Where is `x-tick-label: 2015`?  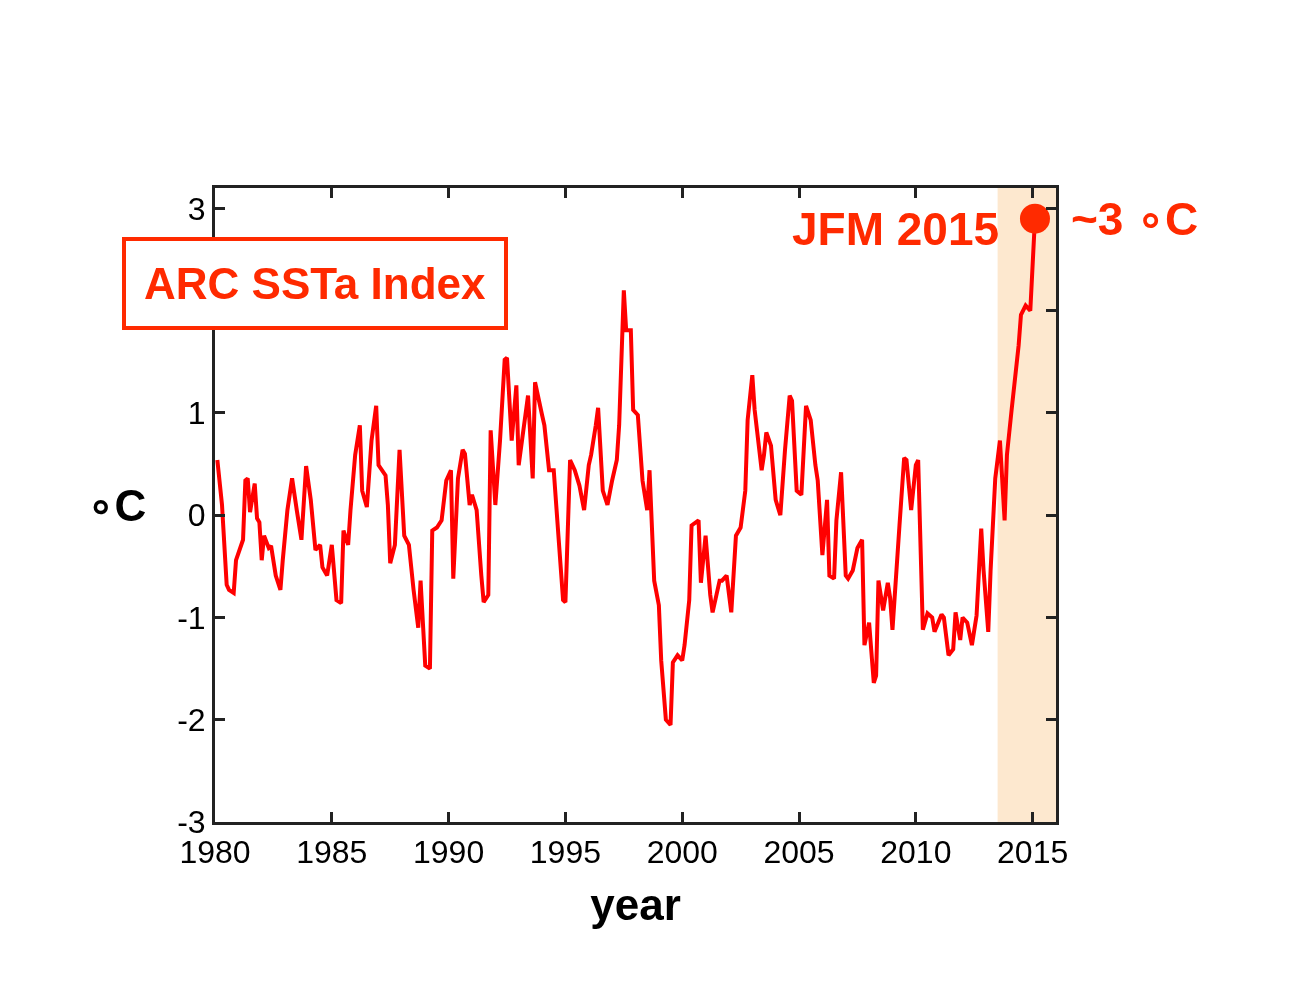
x-tick-label: 2015 is located at coordinates (1033, 852).